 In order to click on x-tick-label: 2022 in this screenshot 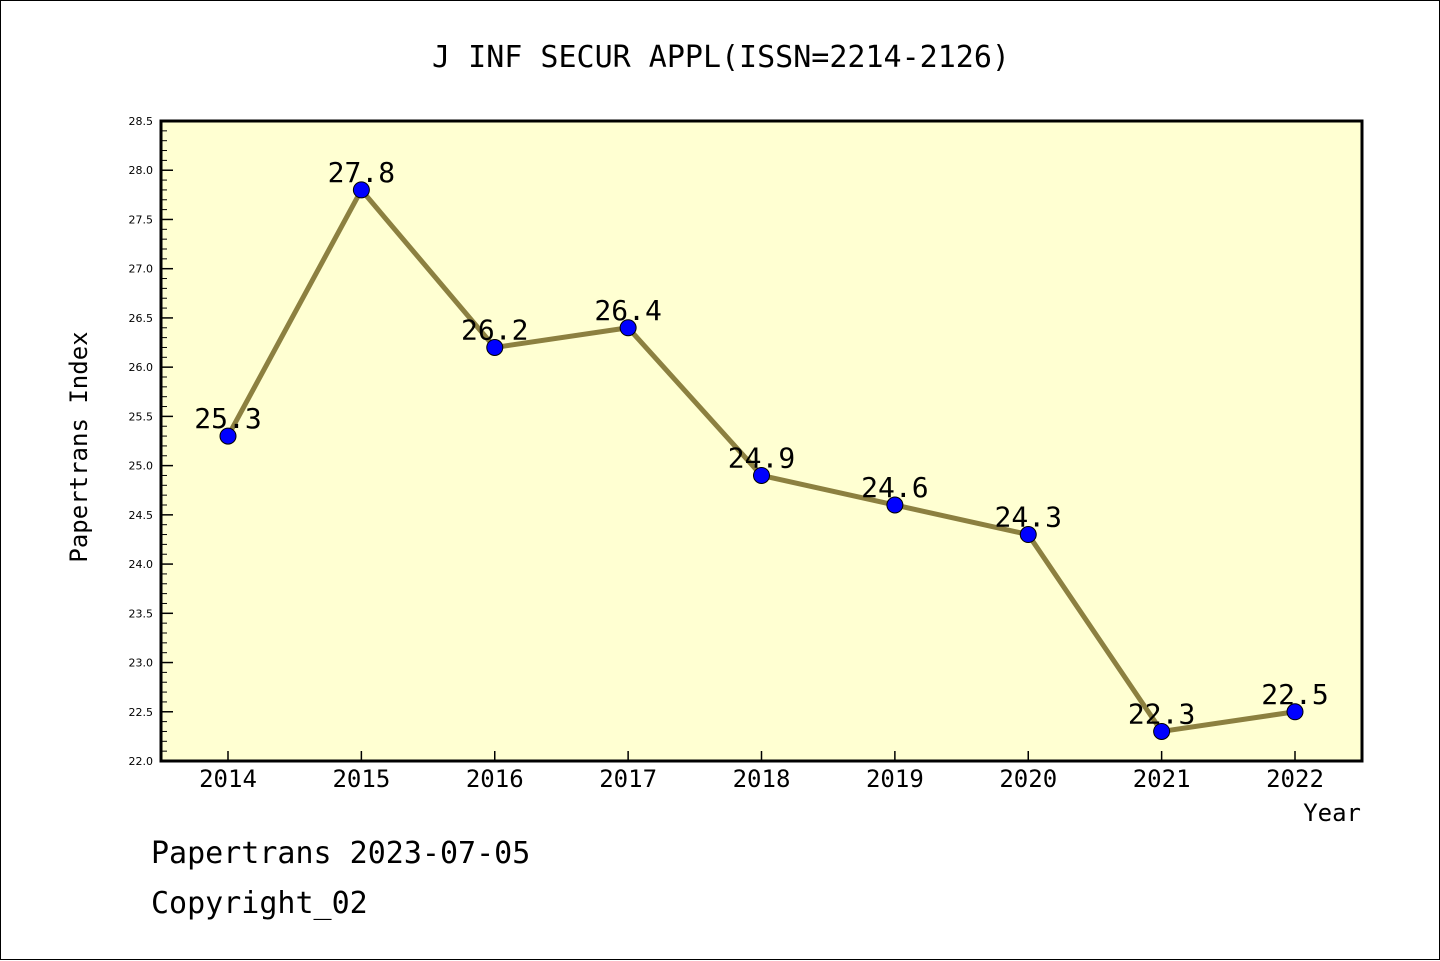, I will do `click(1295, 779)`.